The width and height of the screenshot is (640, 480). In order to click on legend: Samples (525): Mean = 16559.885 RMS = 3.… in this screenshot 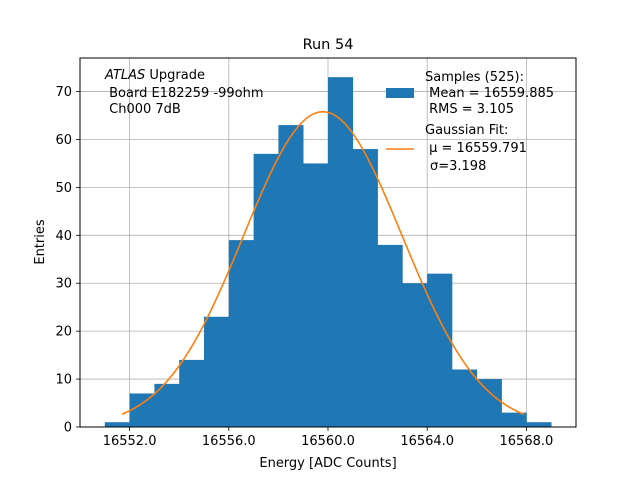, I will do `click(470, 122)`.